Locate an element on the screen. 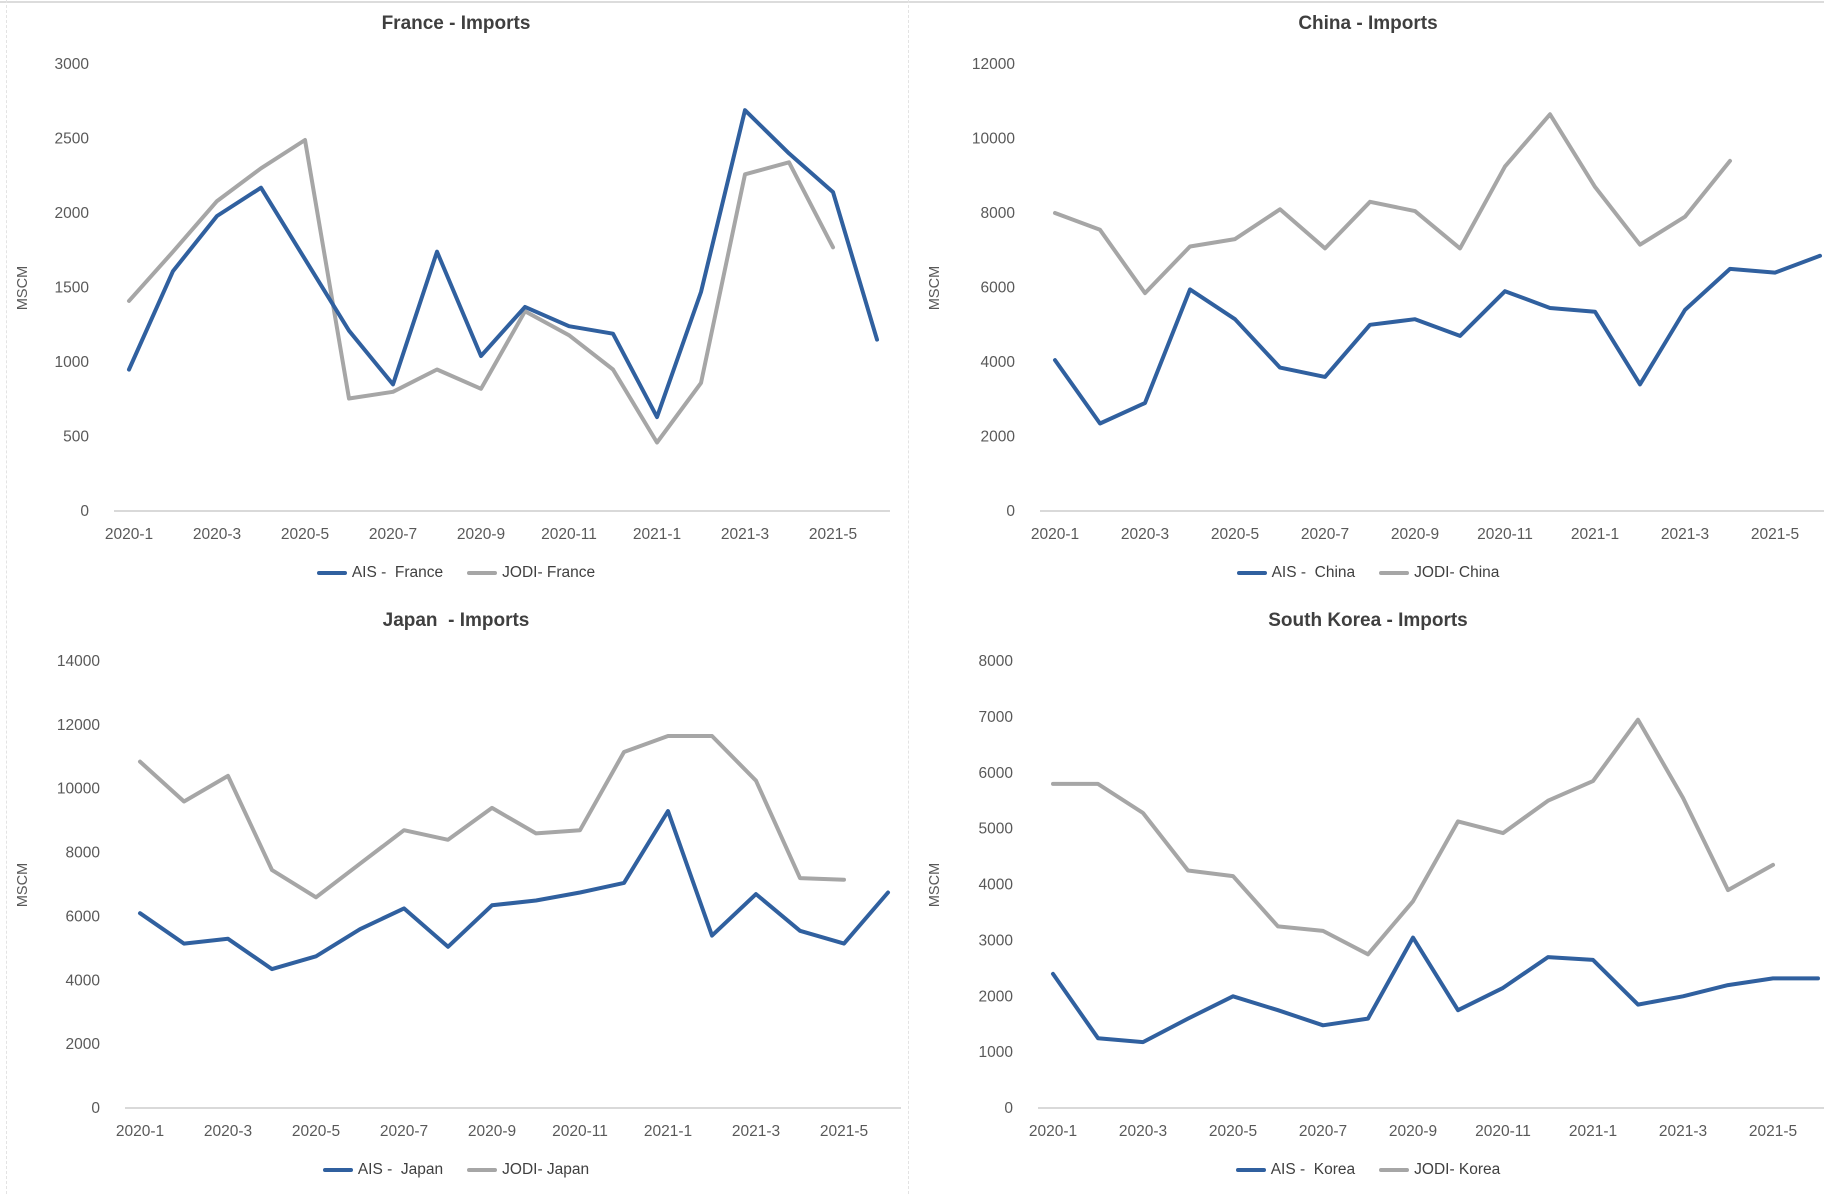 The height and width of the screenshot is (1194, 1824). legend-item-ais-china: AIS - China is located at coordinates (1295, 573).